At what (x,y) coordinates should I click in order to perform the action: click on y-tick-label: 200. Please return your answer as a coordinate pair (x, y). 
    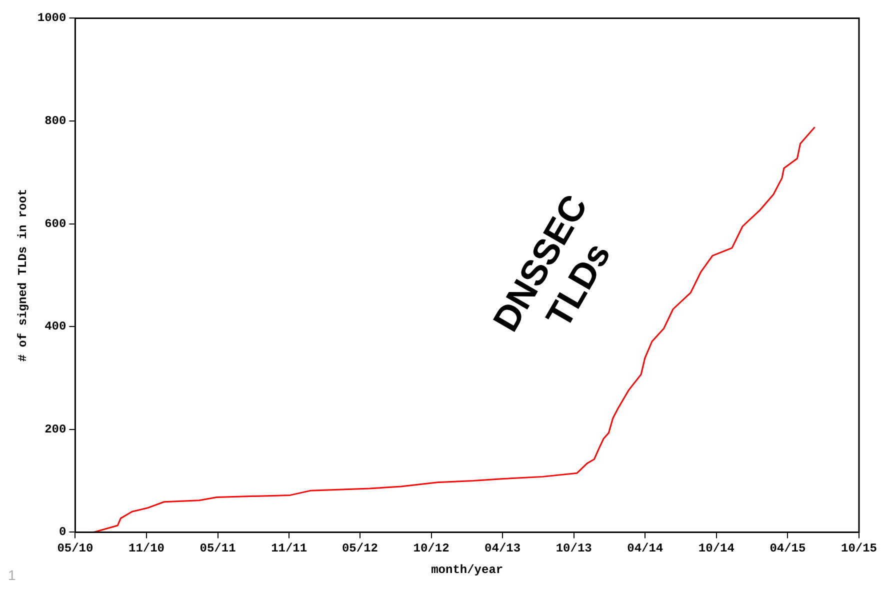
    Looking at the image, I should click on (55, 429).